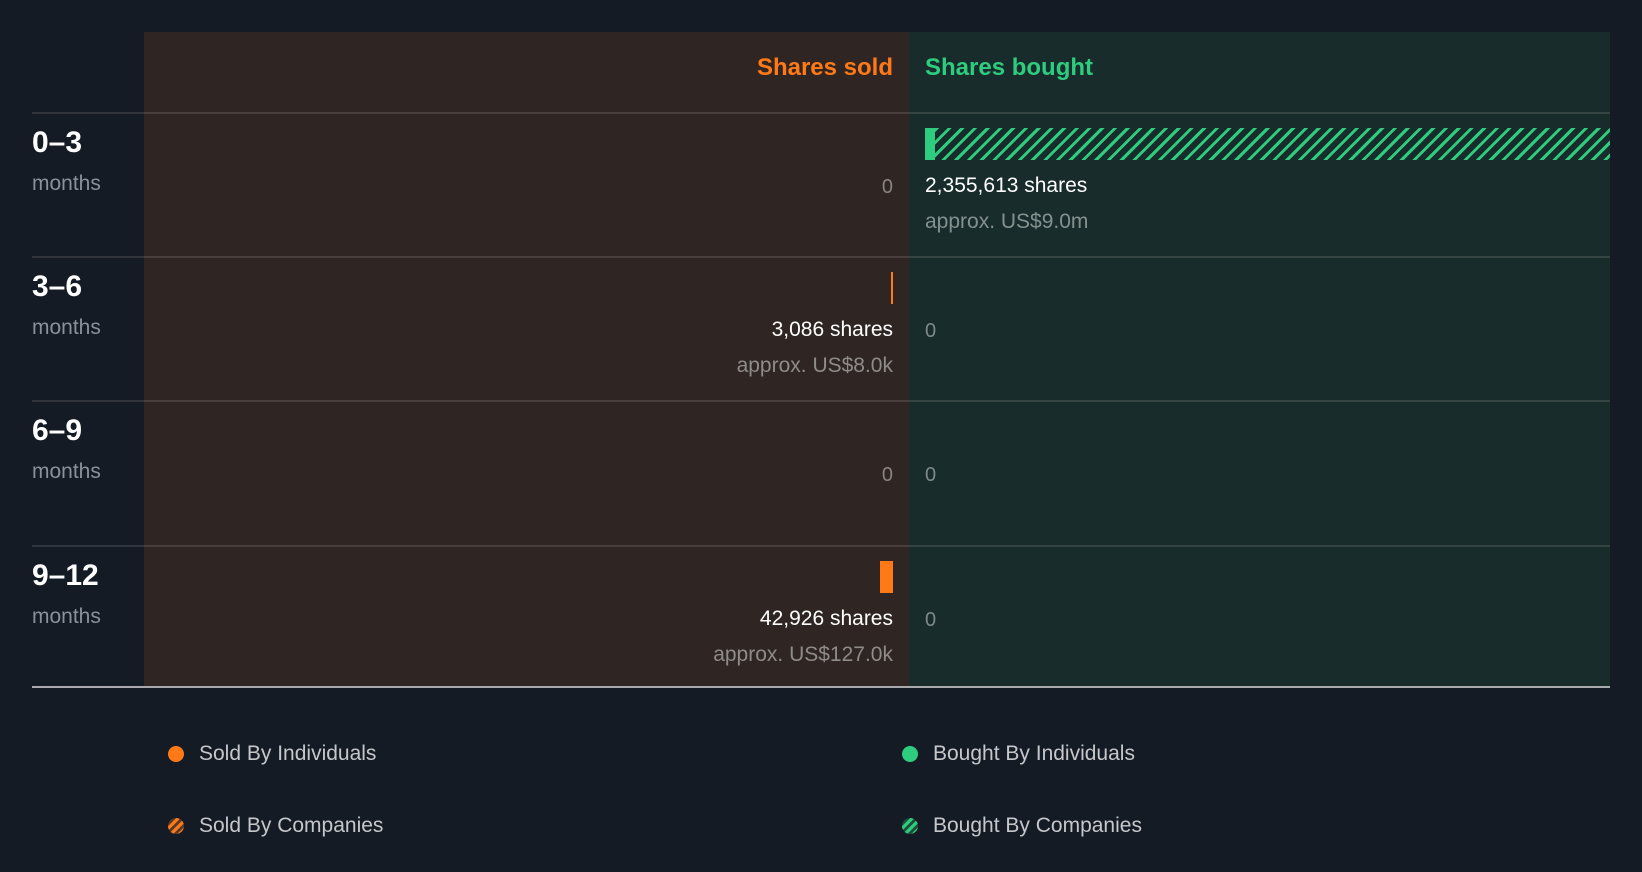 Image resolution: width=1642 pixels, height=872 pixels. Describe the element at coordinates (1007, 221) in the screenshot. I see `bought-approx-value: approx. US$9.0m` at that location.